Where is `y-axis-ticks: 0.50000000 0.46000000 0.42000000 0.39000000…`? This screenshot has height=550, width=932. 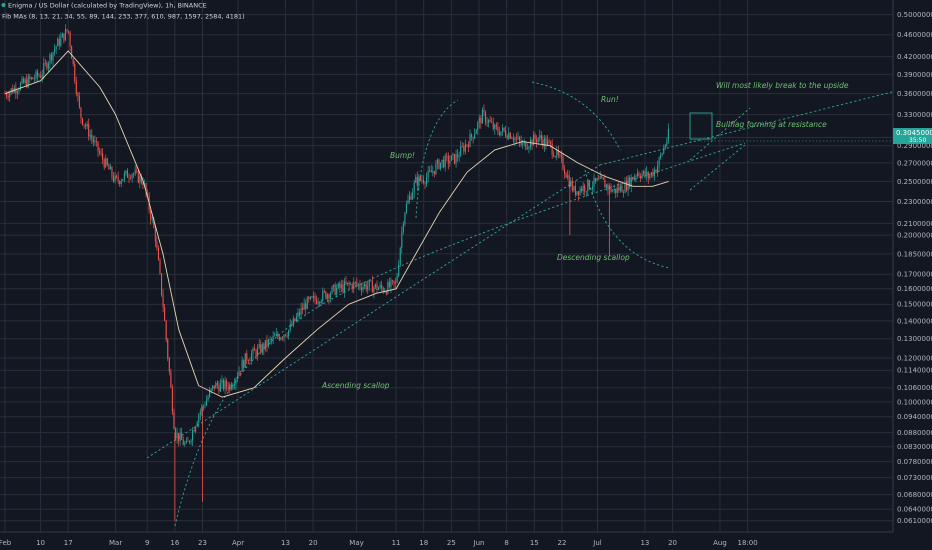 y-axis-ticks: 0.50000000 0.46000000 0.42000000 0.39000000… is located at coordinates (914, 268).